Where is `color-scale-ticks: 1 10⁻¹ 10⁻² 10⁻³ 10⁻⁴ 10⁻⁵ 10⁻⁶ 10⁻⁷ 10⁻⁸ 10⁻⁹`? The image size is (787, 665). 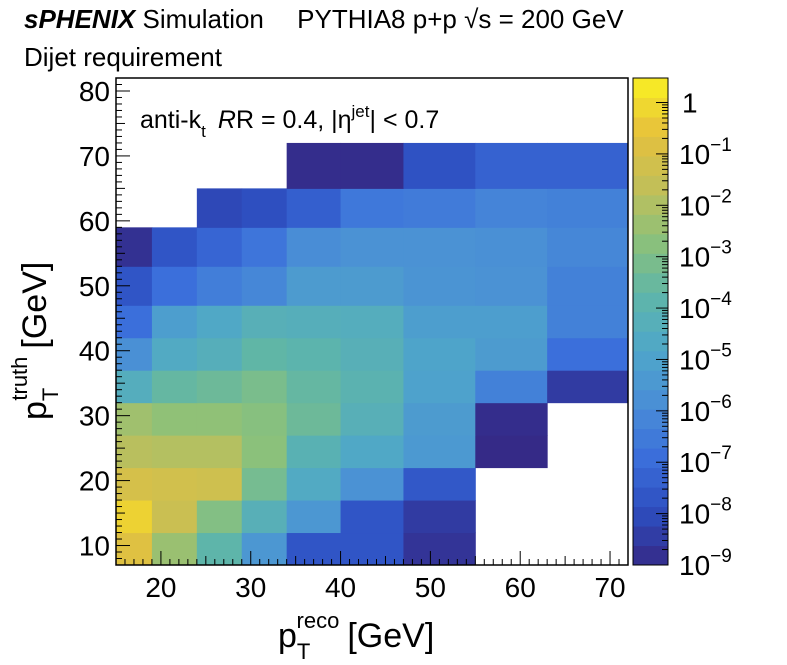
color-scale-ticks: 1 10⁻¹ 10⁻² 10⁻³ 10⁻⁴ 10⁻⁵ 10⁻⁶ 10⁻⁷ 10⁻⁸ 10⁻⁹ is located at coordinates (694, 334).